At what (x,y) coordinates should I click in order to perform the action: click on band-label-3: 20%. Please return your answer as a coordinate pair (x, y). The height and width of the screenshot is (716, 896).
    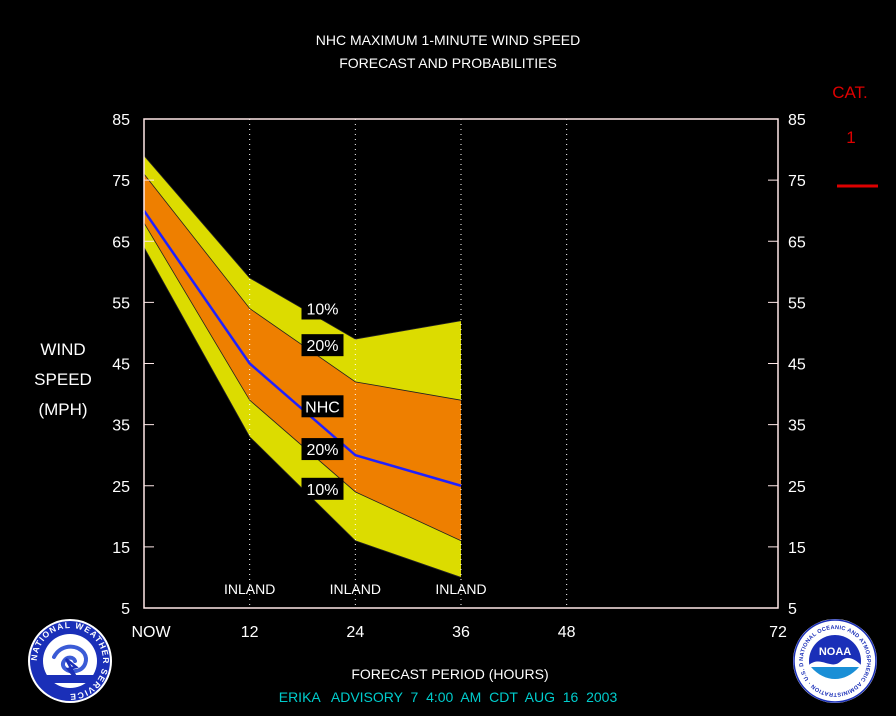
    Looking at the image, I should click on (322, 450).